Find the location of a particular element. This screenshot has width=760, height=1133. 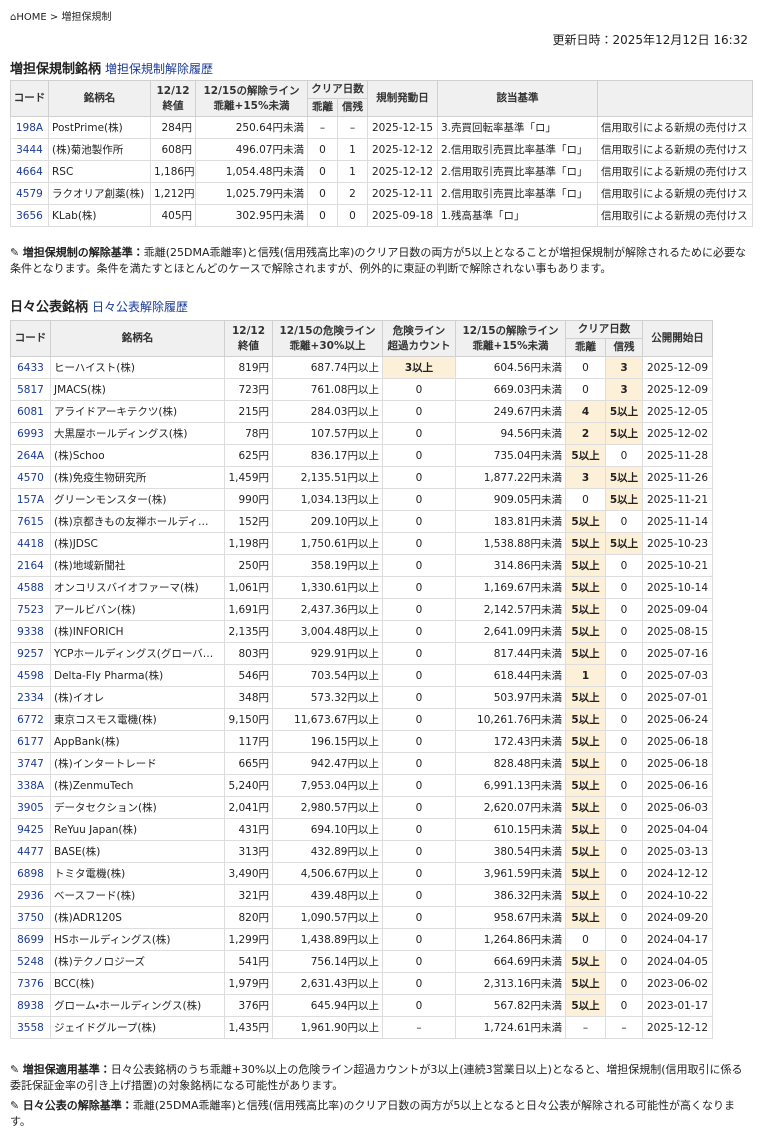

column-header: 規制発動日 is located at coordinates (402, 98).